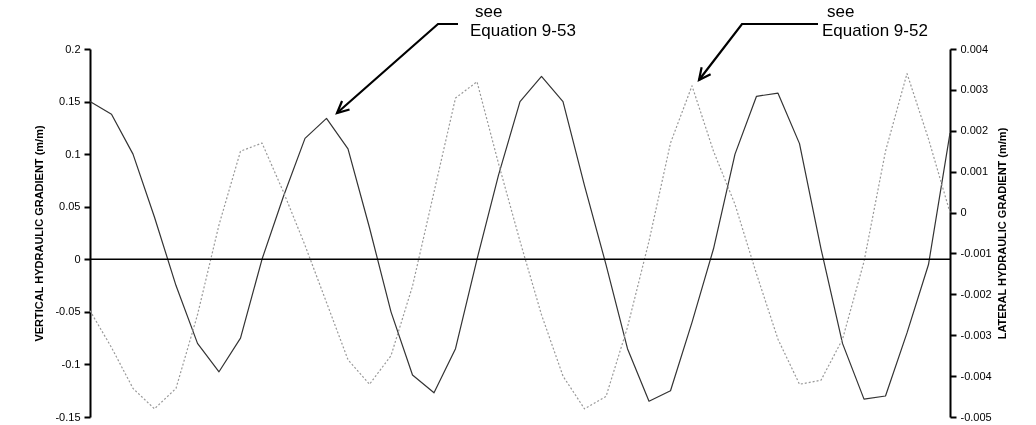 Image resolution: width=1036 pixels, height=425 pixels. Describe the element at coordinates (523, 21) in the screenshot. I see `text: see Equation 9-53` at that location.